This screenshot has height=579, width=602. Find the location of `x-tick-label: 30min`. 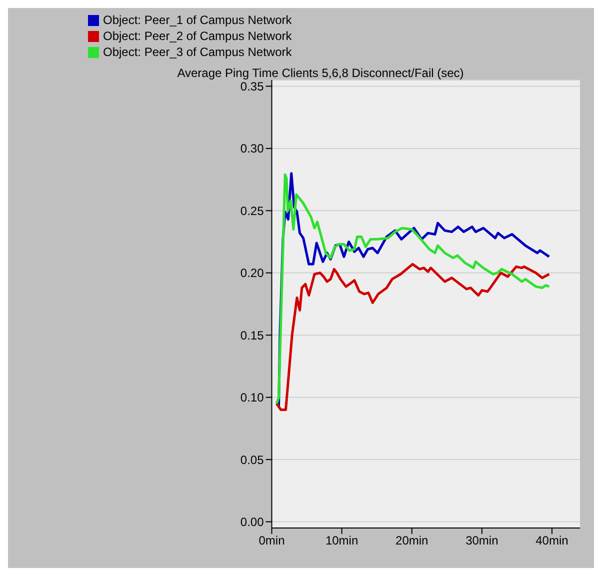

x-tick-label: 30min is located at coordinates (482, 541).